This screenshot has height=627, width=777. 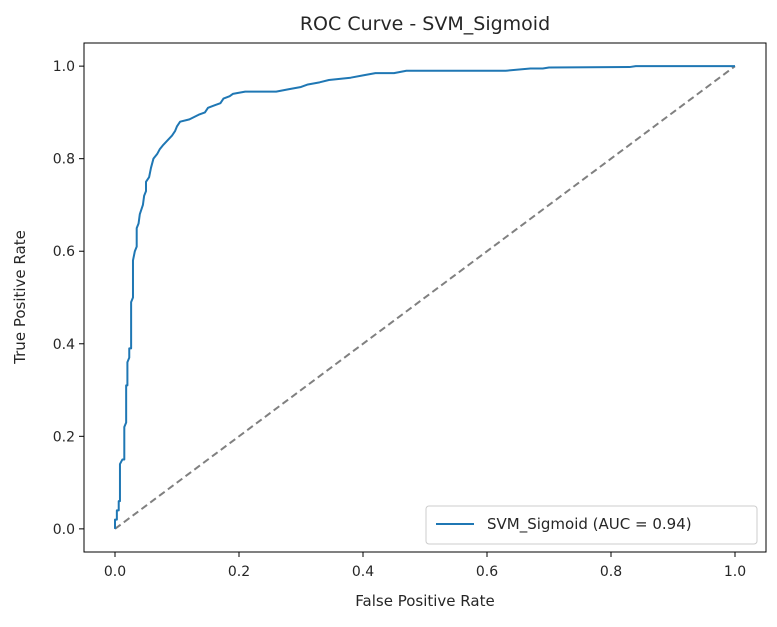 What do you see at coordinates (115, 572) in the screenshot?
I see `x-tick-label: 0.0` at bounding box center [115, 572].